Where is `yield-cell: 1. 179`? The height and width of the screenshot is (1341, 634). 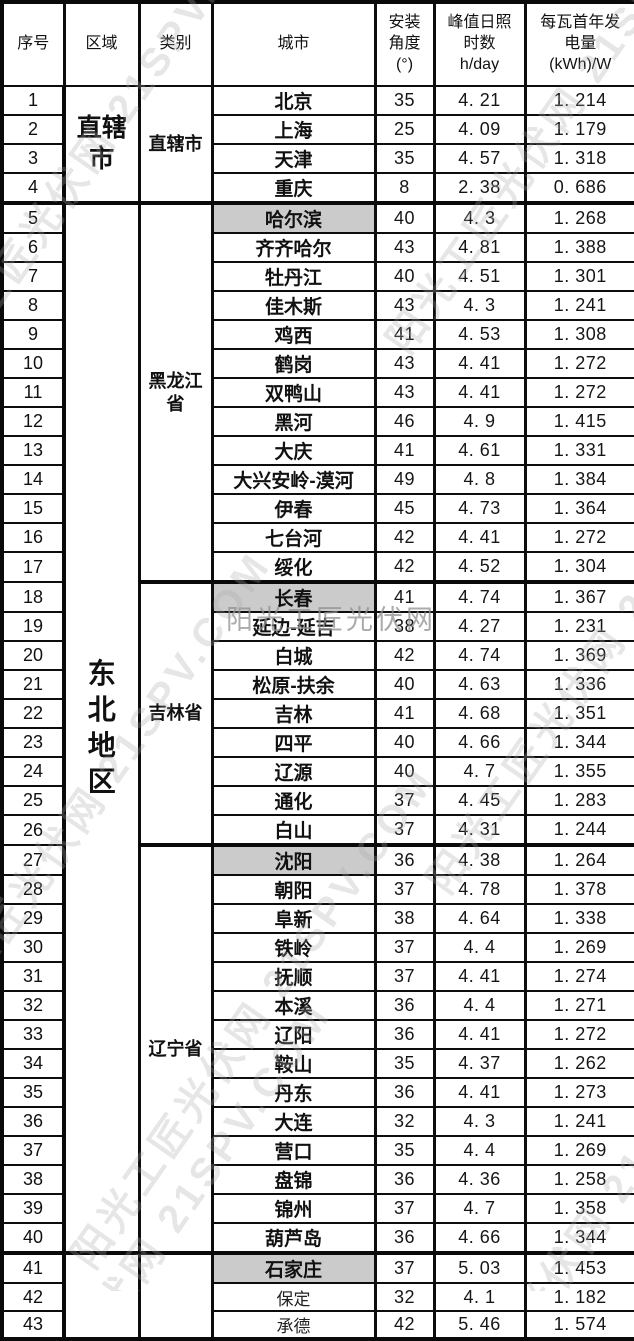 yield-cell: 1. 179 is located at coordinates (578, 129).